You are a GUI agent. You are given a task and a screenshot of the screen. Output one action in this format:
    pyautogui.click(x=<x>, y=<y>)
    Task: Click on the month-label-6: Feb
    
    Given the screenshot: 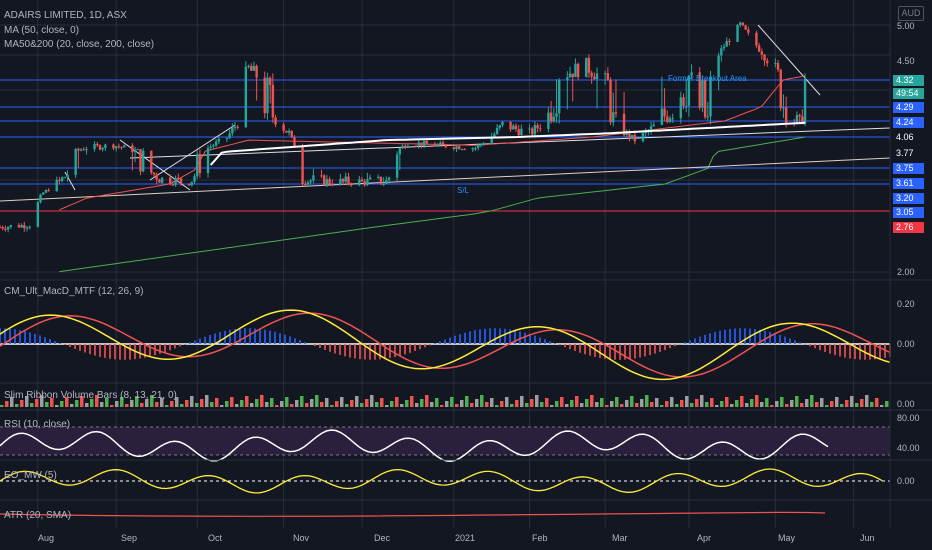 What is the action you would take?
    pyautogui.click(x=540, y=538)
    